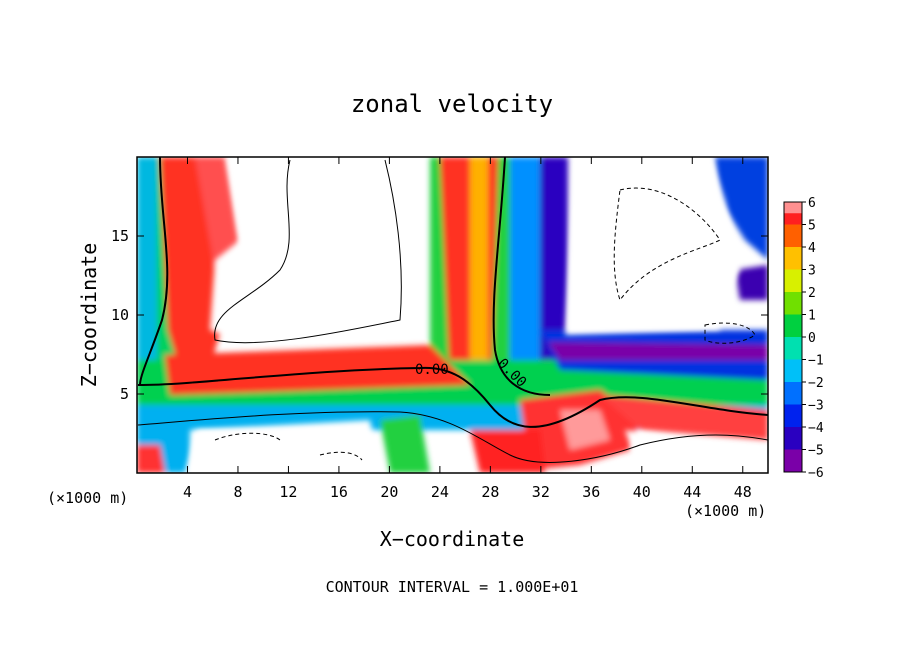 This screenshot has height=654, width=904. What do you see at coordinates (816, 361) in the screenshot?
I see `colorbar-label: −1` at bounding box center [816, 361].